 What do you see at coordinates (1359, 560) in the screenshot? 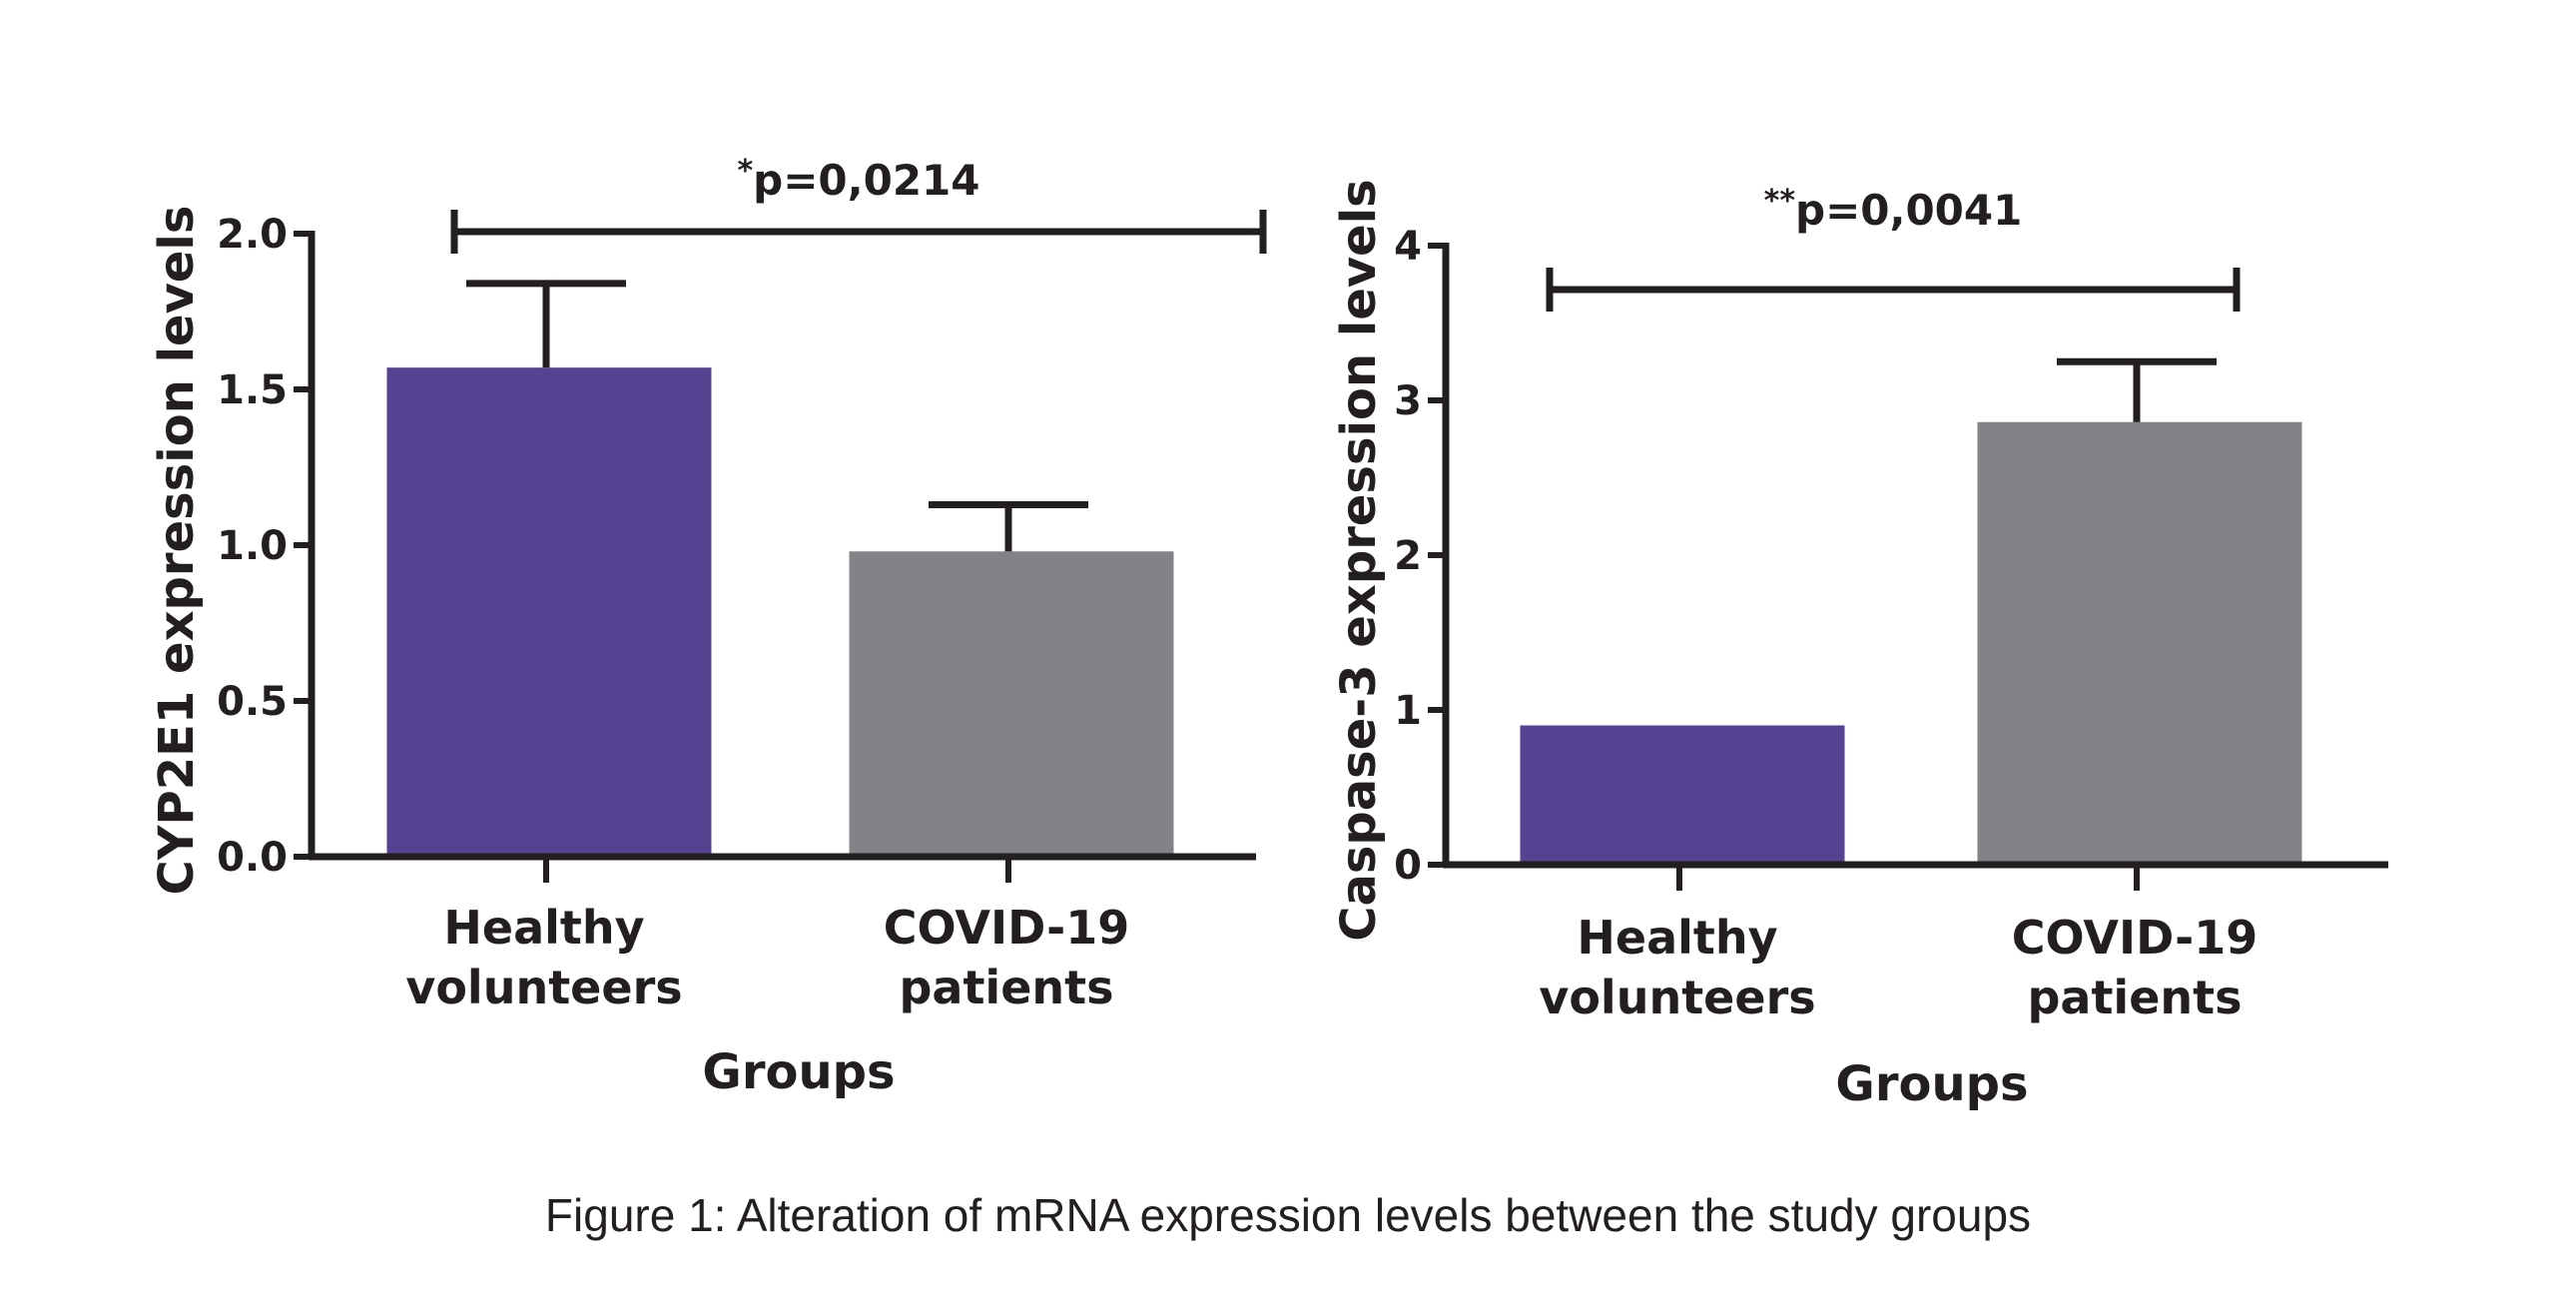
I see `y-axis-title: Caspase-3 expression levels` at bounding box center [1359, 560].